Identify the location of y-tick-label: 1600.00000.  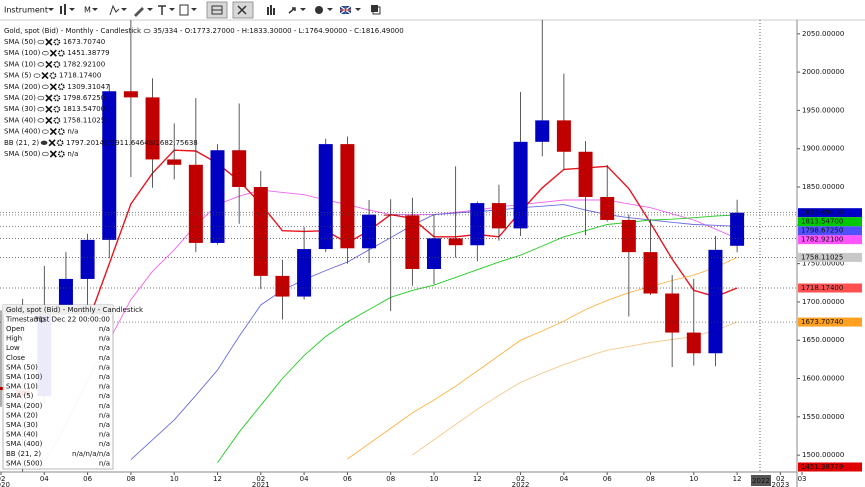
(823, 379).